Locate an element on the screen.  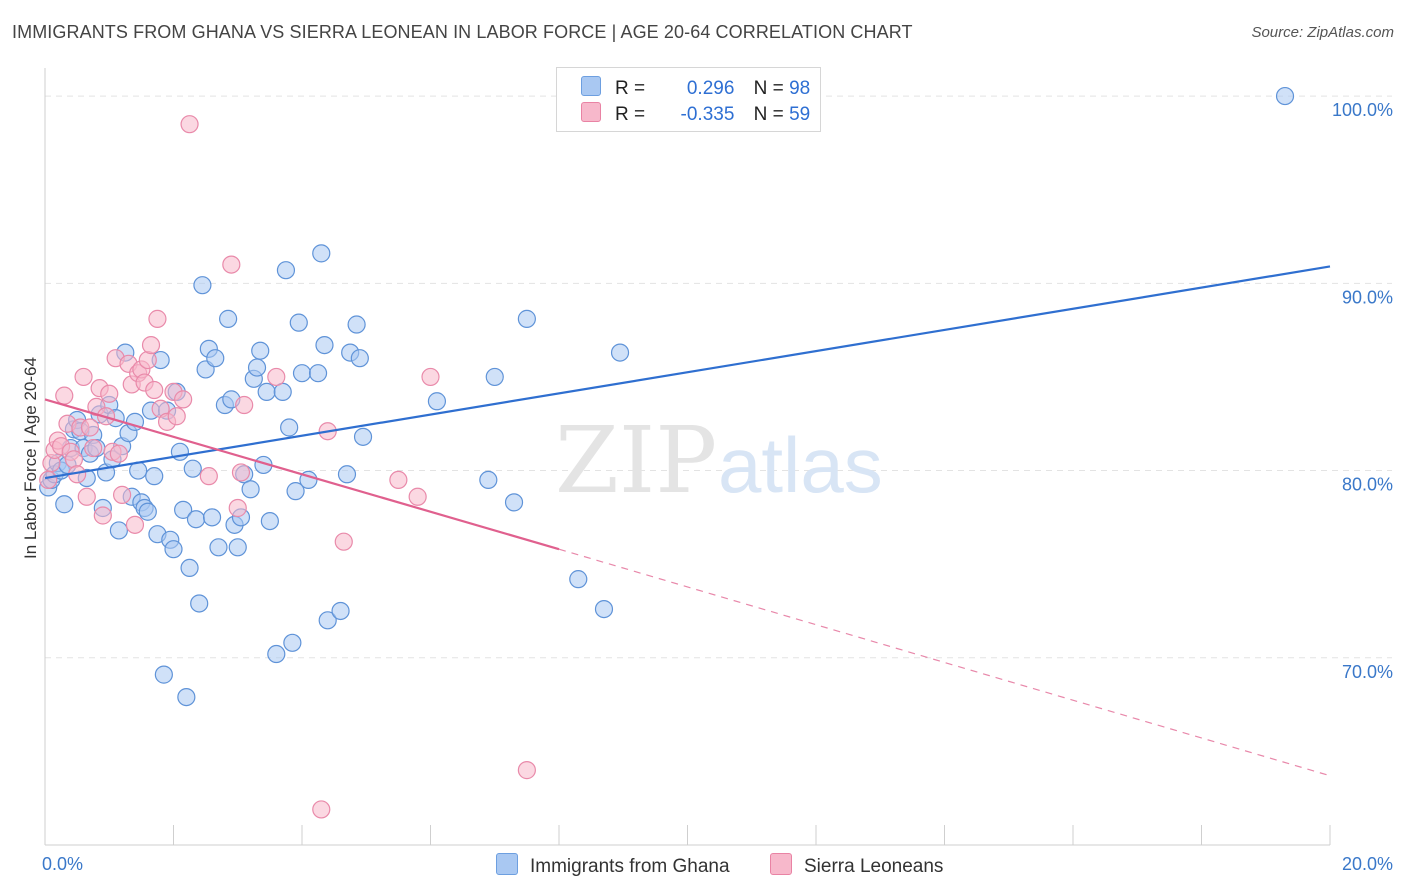
legend-swatch-ghana is located at coordinates (591, 86).